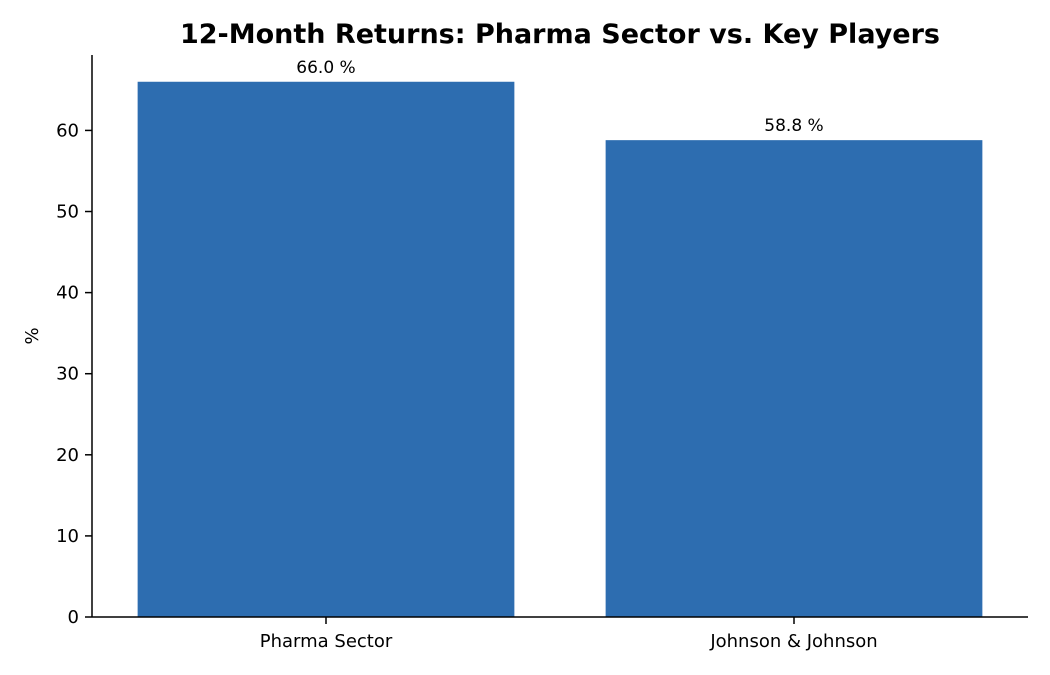  Describe the element at coordinates (793, 126) in the screenshot. I see `data-label-1: 58.8 %` at that location.